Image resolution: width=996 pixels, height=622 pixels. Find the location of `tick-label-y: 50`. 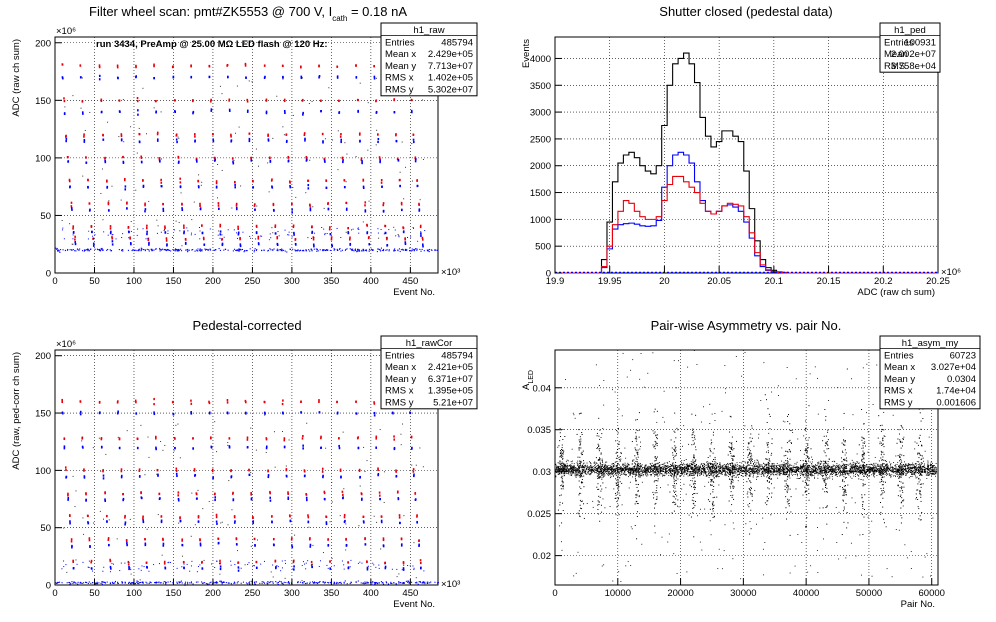

tick-label-y: 50 is located at coordinates (45, 216).